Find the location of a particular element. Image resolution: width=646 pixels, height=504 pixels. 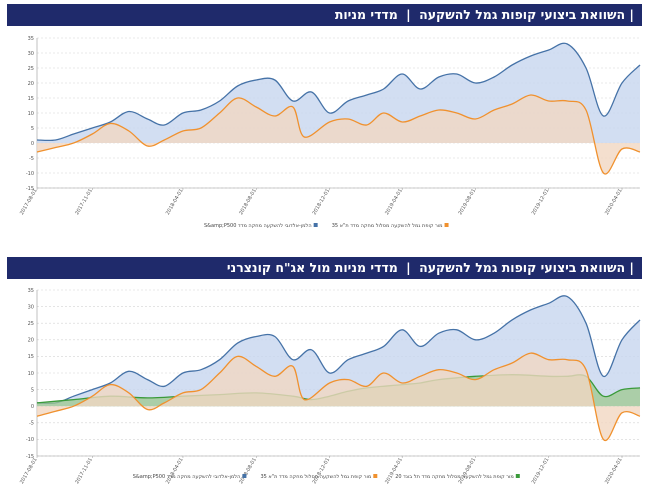

legend-swatch-green is located at coordinates (517, 476).